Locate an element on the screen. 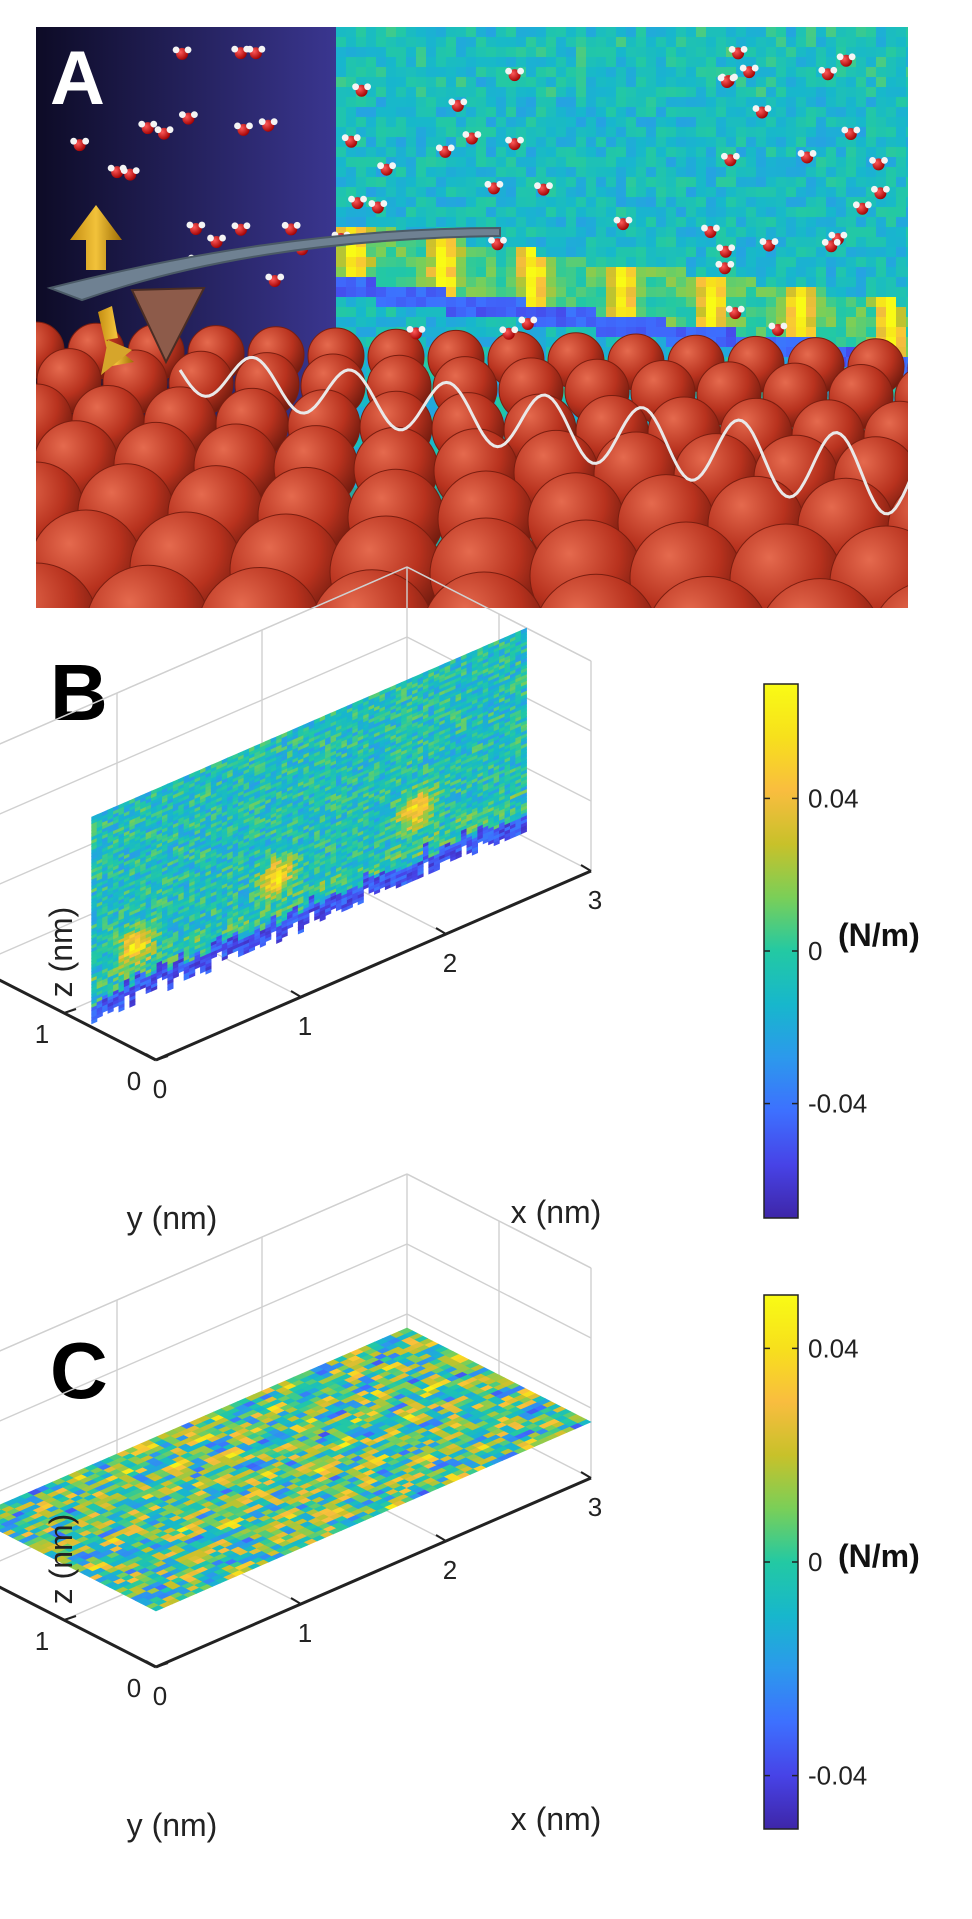 This screenshot has height=1919, width=972. b-y-tick-mark is located at coordinates (70, 1011).